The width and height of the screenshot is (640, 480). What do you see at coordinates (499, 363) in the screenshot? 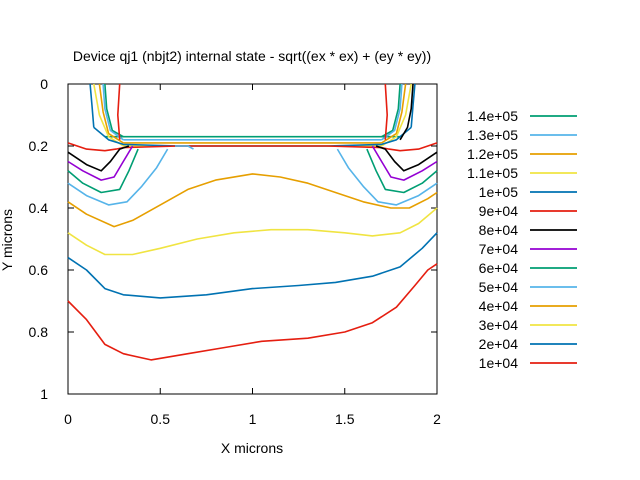
I see `legend-label: 1e+04` at bounding box center [499, 363].